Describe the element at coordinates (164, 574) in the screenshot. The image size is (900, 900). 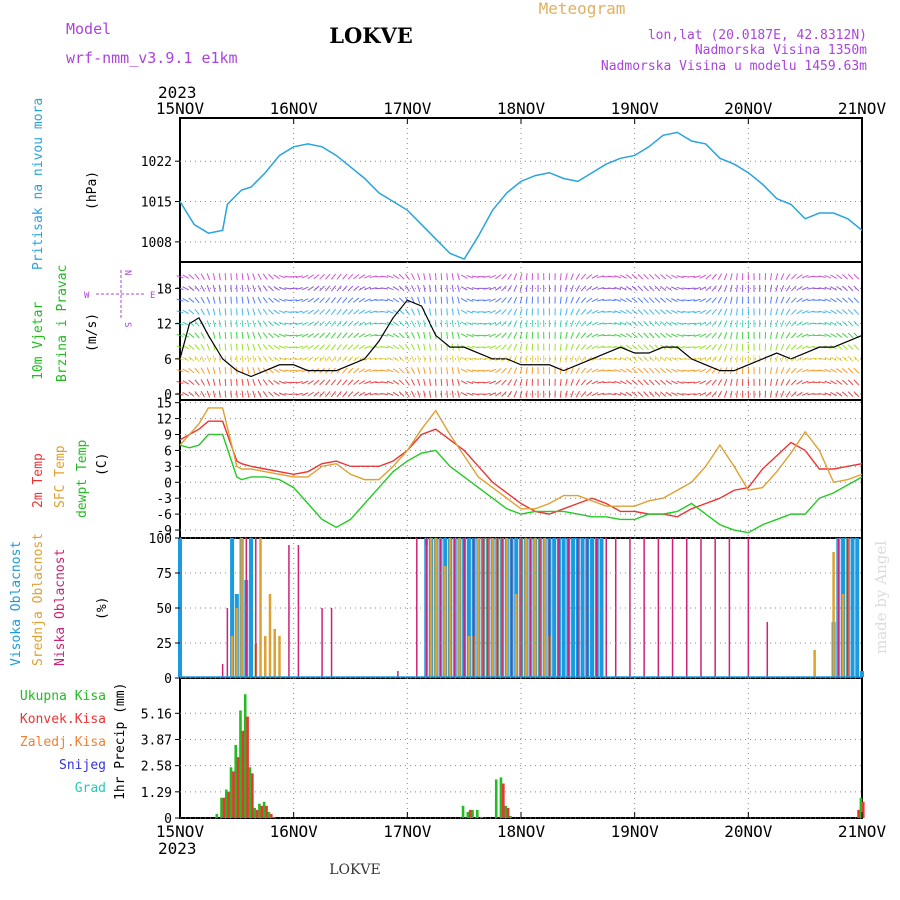
I see `y-tick-label: 75` at that location.